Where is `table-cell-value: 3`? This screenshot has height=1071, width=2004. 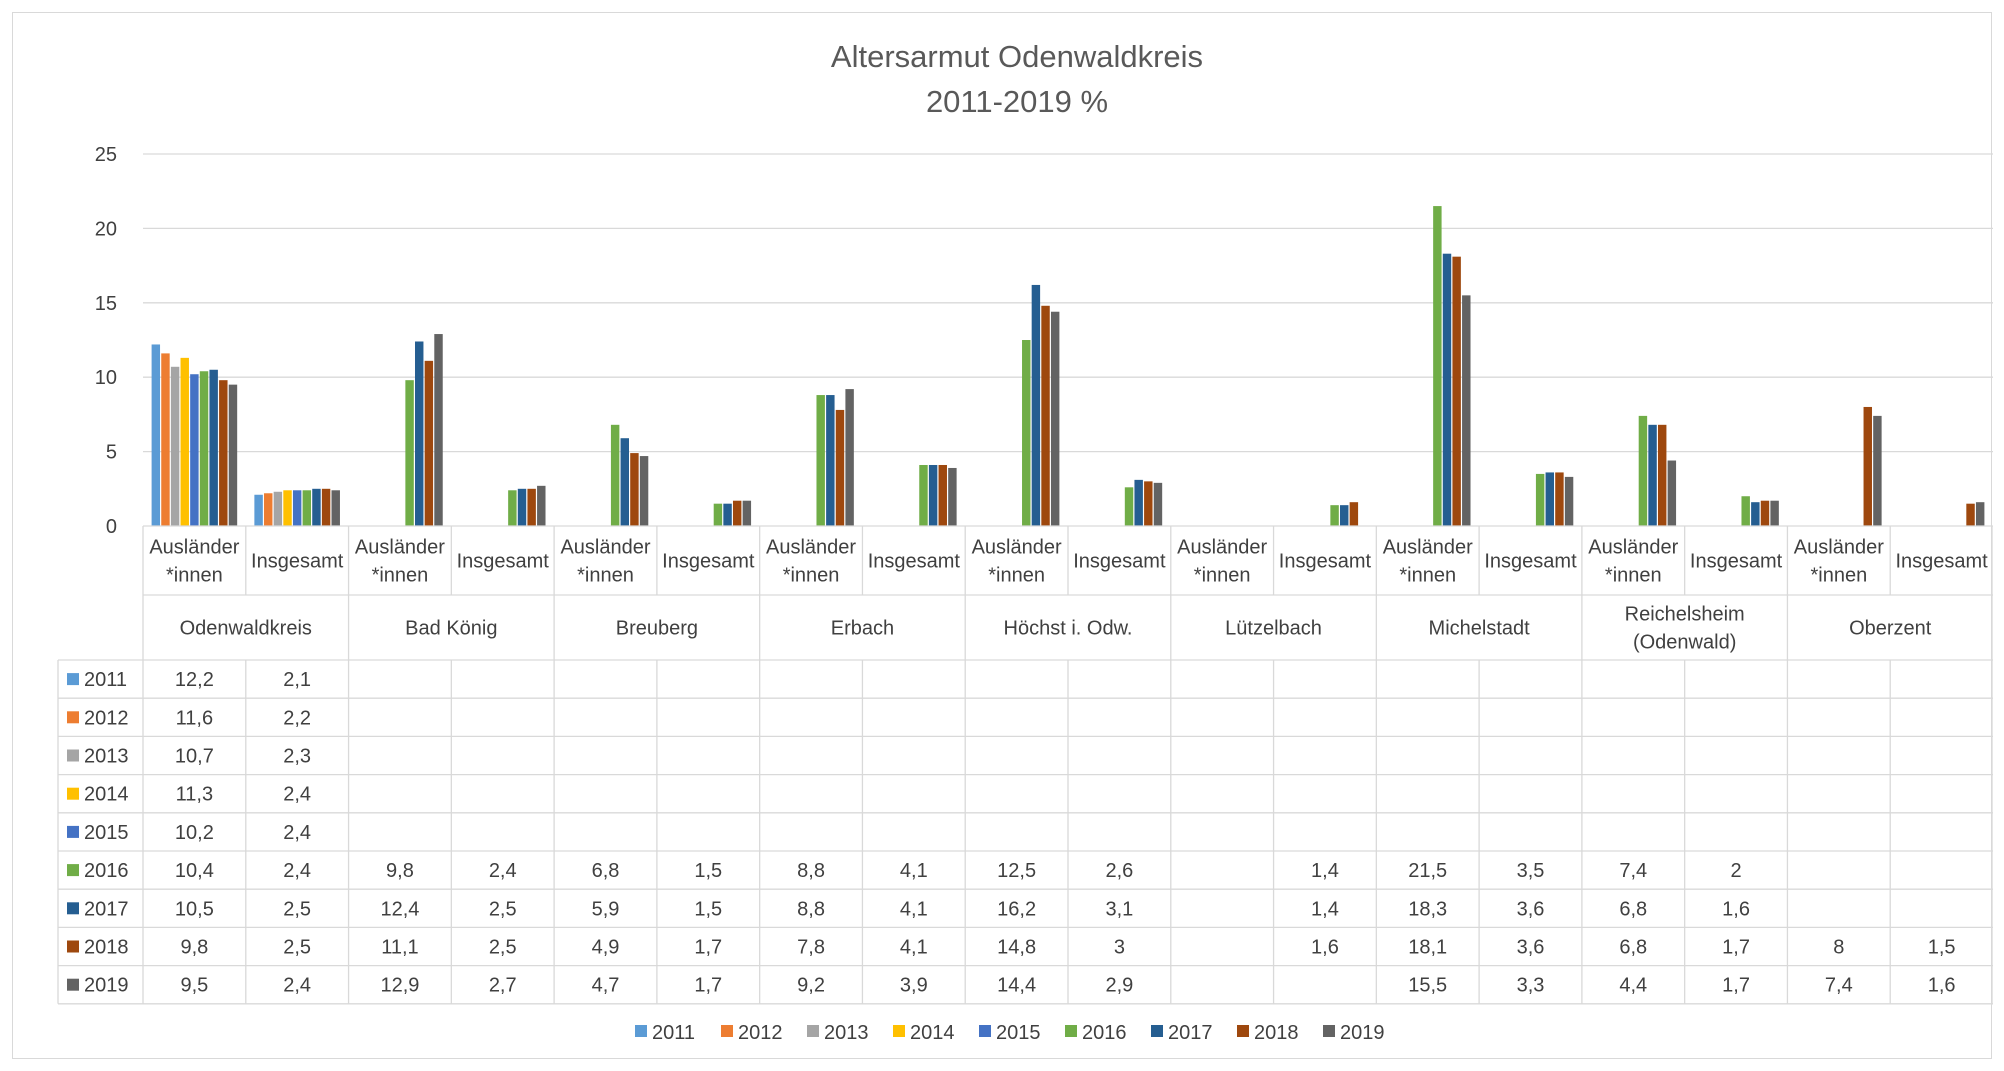
table-cell-value: 3 is located at coordinates (1119, 948).